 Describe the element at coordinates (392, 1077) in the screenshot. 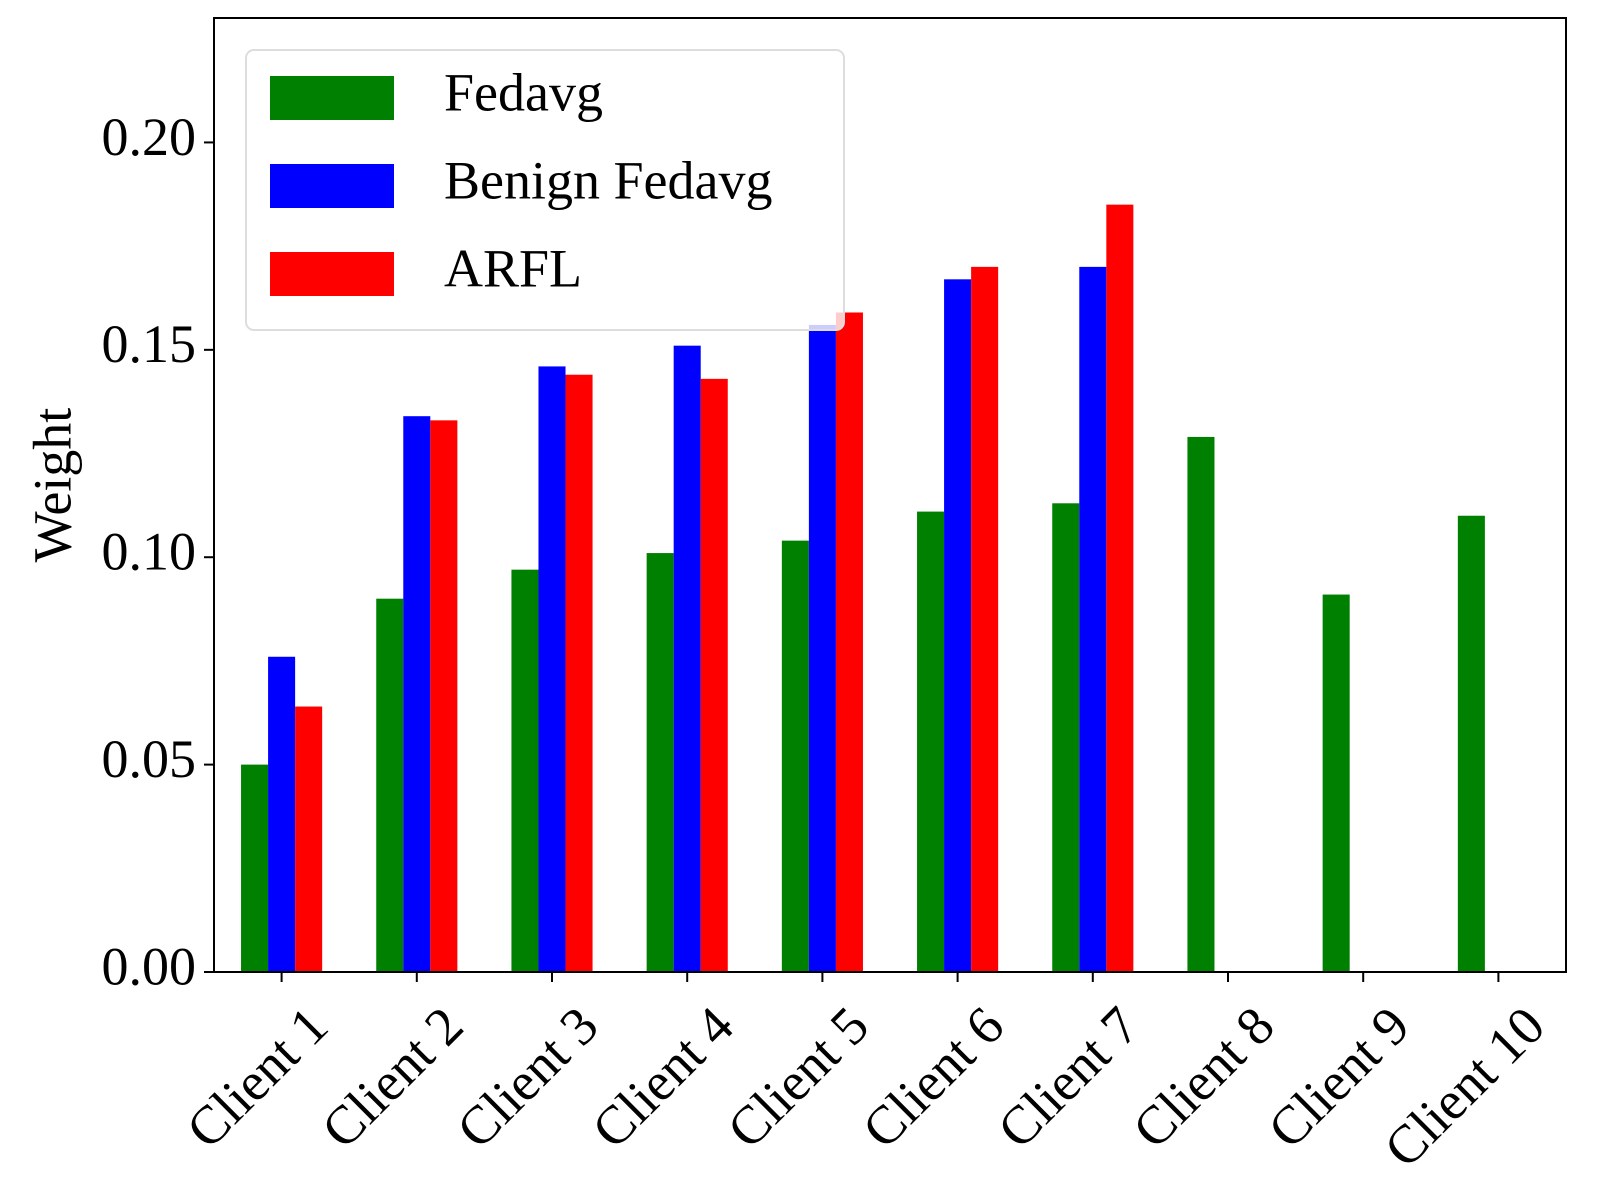

I see `x-tick-label: Client 2` at that location.